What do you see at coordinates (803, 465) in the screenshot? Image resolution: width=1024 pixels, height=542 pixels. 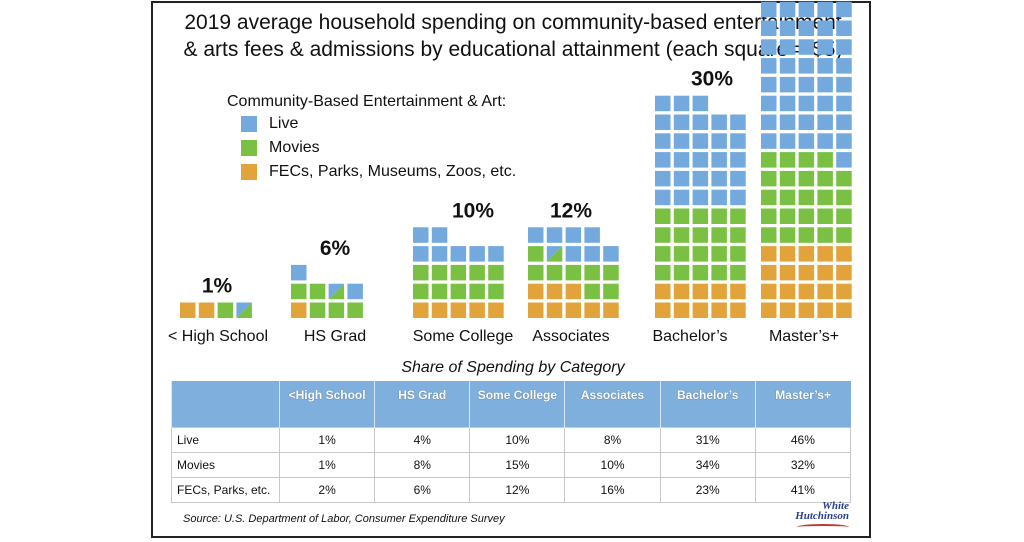 I see `table-cell: 32%` at bounding box center [803, 465].